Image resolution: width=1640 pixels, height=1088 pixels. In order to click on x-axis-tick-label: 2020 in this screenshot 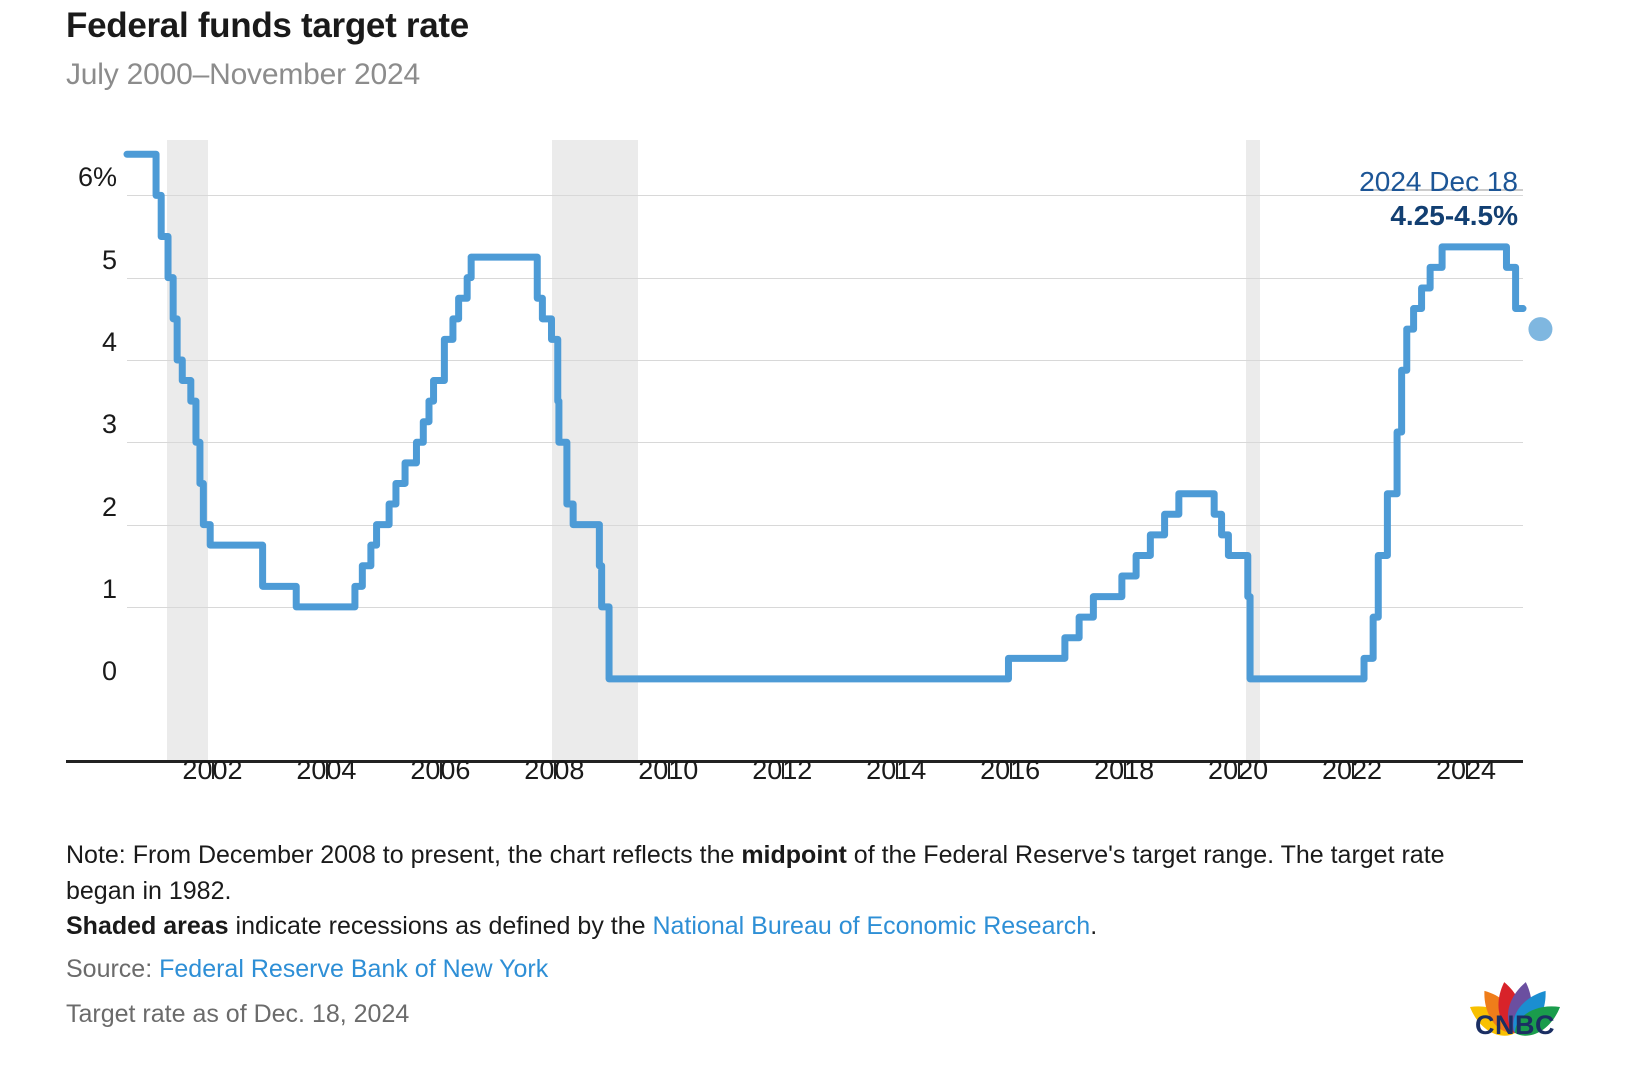, I will do `click(1238, 770)`.